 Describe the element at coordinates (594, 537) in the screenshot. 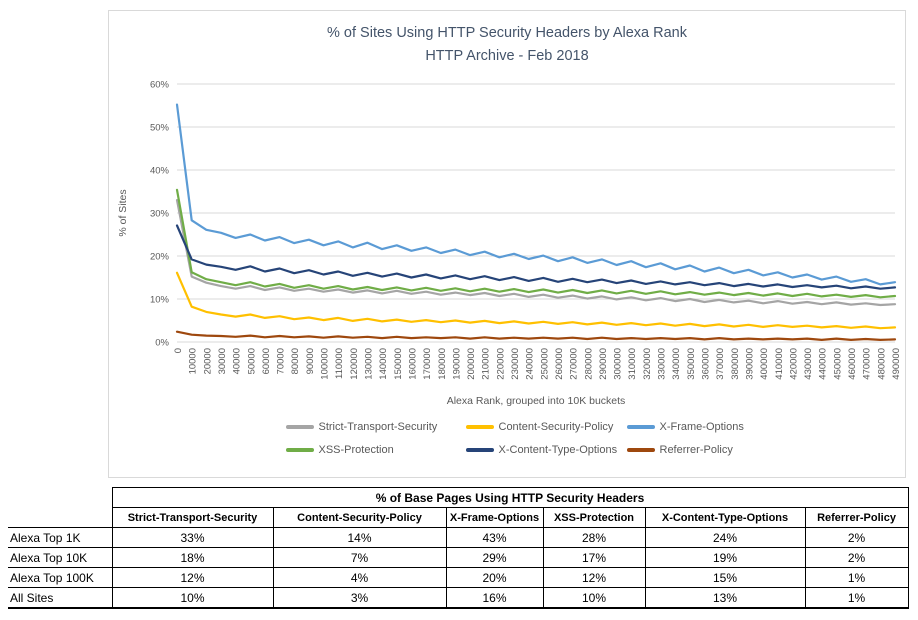

I see `table-cell: 28%` at that location.